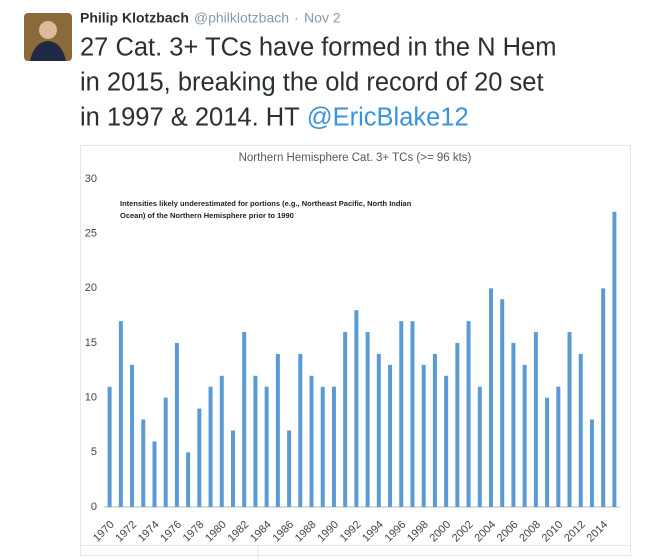  Describe the element at coordinates (94, 452) in the screenshot. I see `y-tick-label: 5` at that location.